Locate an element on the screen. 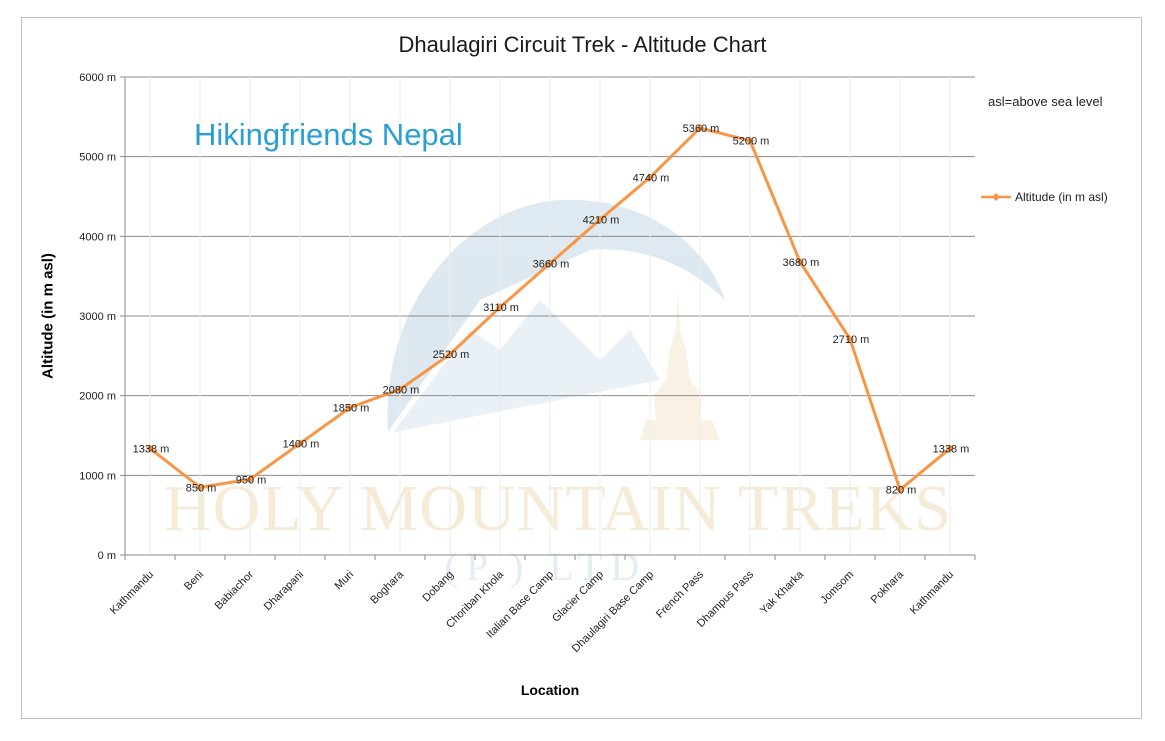 The width and height of the screenshot is (1165, 741). x-tick-label: Yak Kharka is located at coordinates (782, 592).